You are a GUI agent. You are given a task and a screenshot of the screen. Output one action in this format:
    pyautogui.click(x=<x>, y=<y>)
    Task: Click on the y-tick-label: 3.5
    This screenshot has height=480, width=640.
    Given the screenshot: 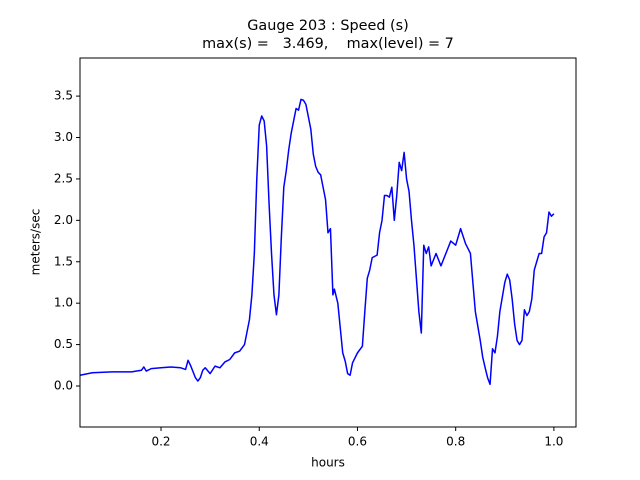 What is the action you would take?
    pyautogui.click(x=63, y=96)
    